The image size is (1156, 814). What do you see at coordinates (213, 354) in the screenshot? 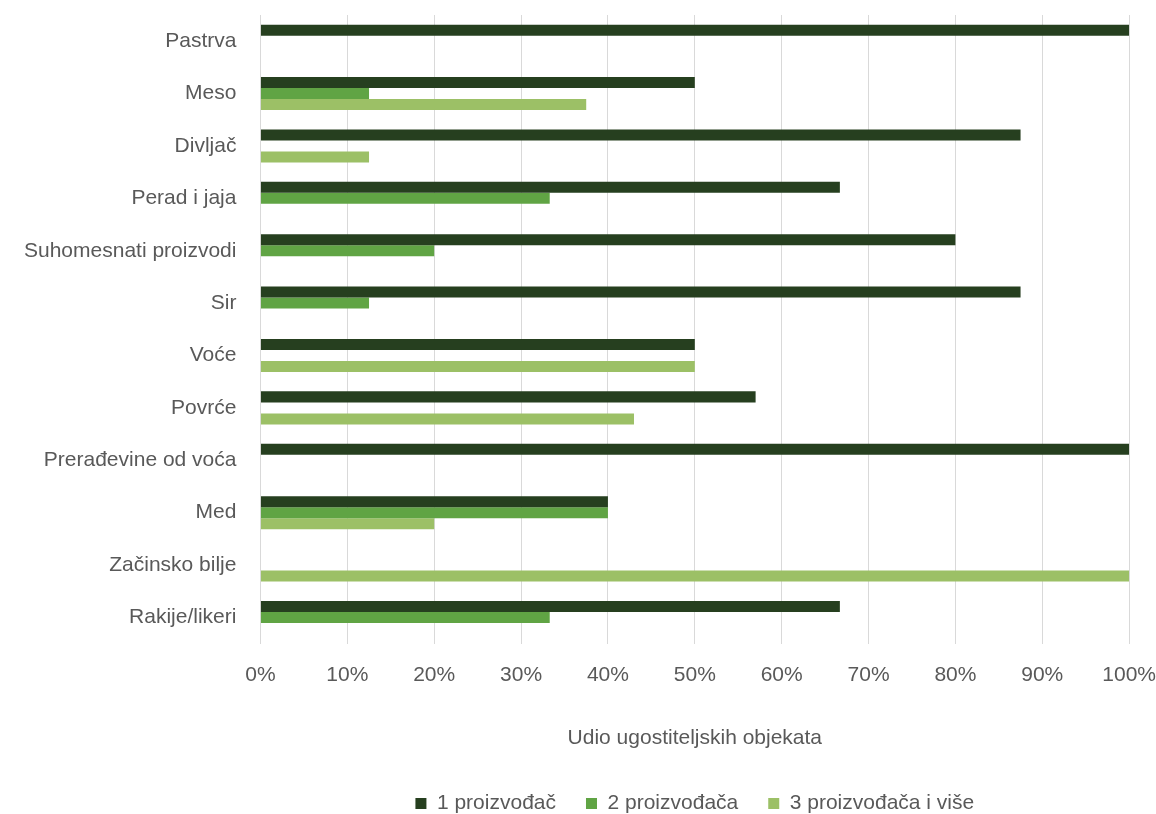
I see `y-tick-label: Voće` at bounding box center [213, 354].